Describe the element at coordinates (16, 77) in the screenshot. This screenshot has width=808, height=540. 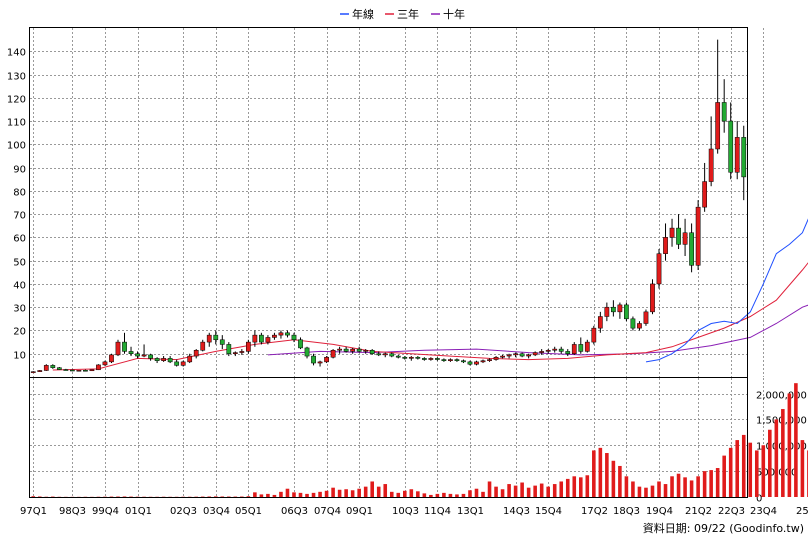
I see `price-tick-label: 130` at that location.